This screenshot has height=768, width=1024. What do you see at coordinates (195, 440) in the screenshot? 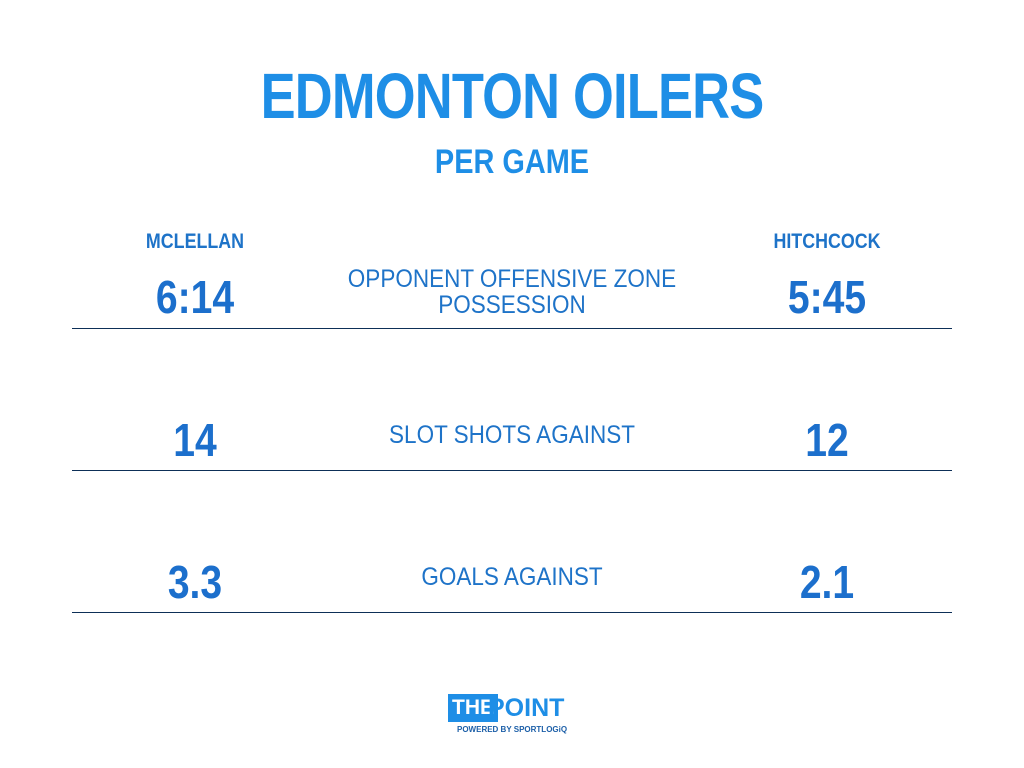
I see `left-value: 14` at bounding box center [195, 440].